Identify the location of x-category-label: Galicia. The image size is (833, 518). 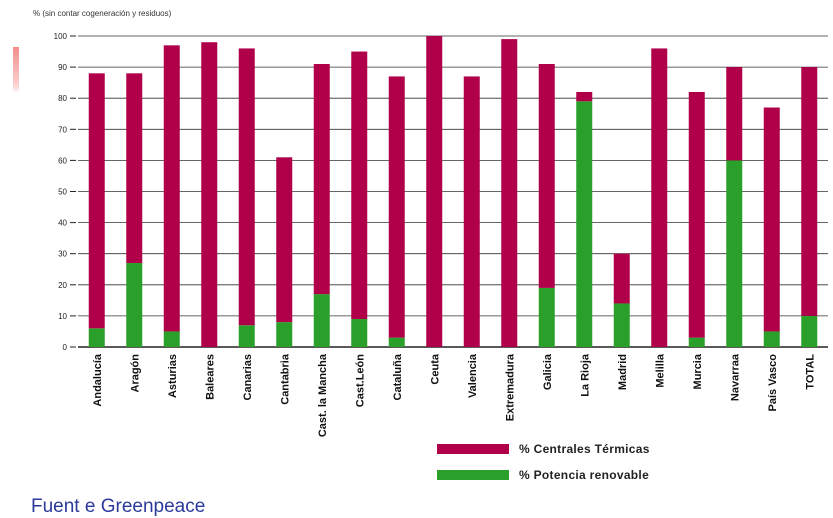
(548, 371).